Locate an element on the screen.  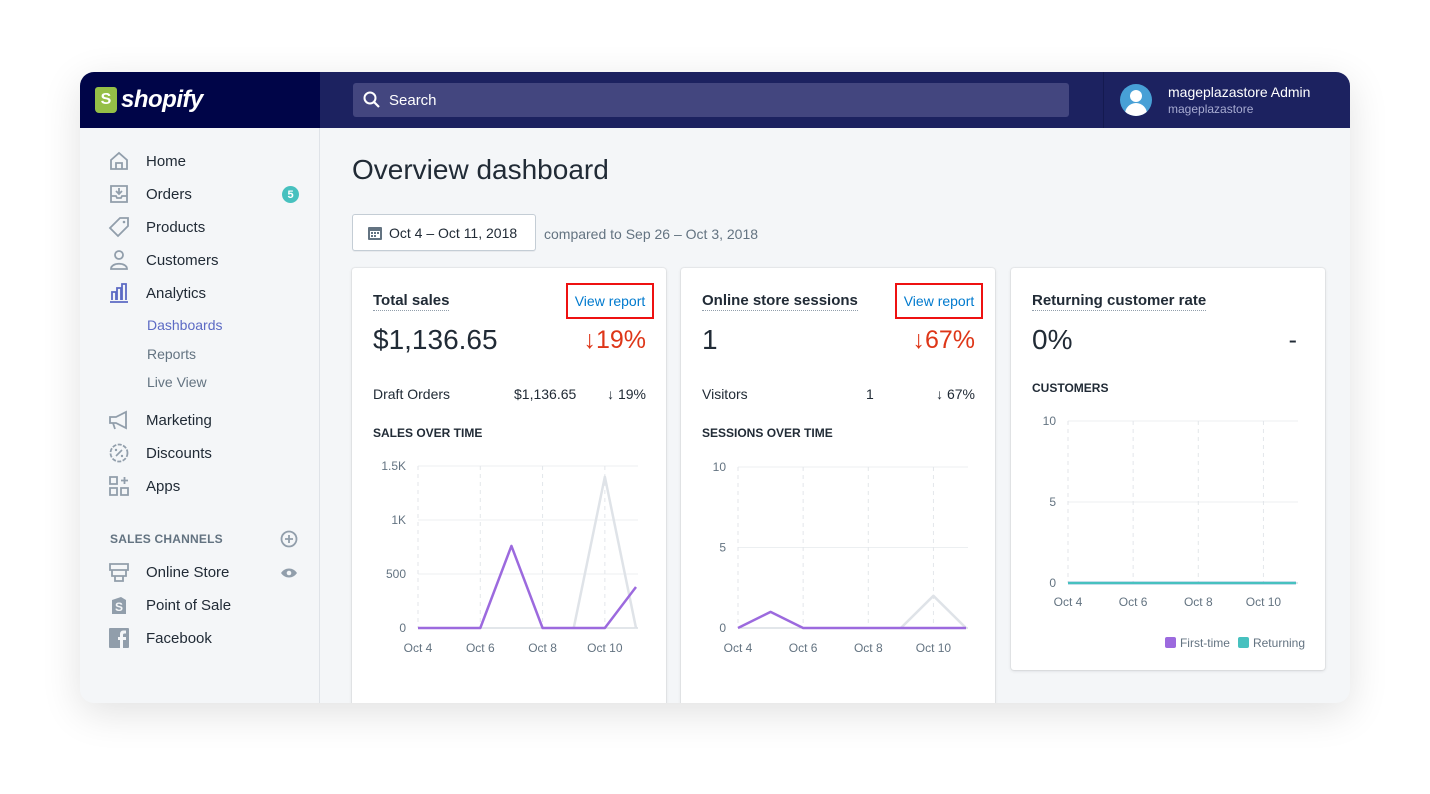
sidebar-item-label: Discounts is located at coordinates (179, 453).